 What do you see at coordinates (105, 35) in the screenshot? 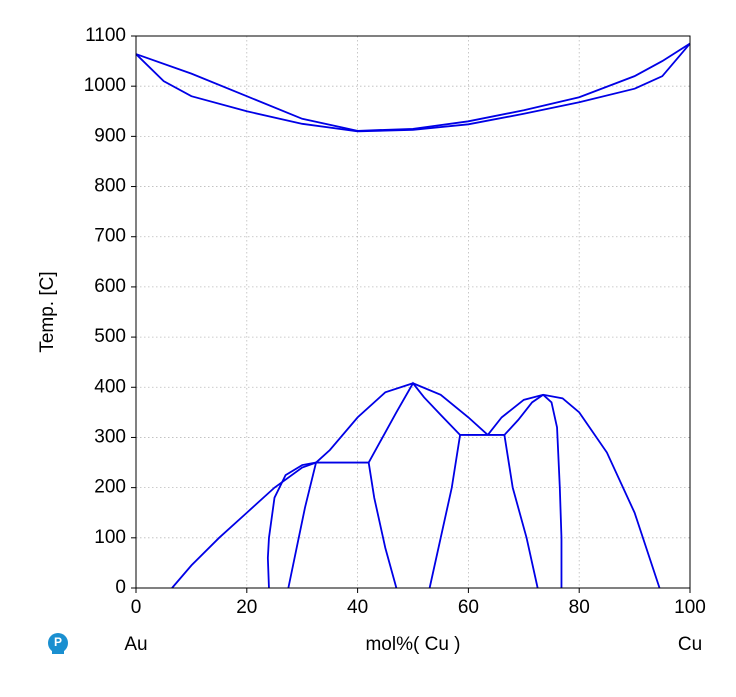
I see `y-tick-label: 1100` at bounding box center [105, 35].